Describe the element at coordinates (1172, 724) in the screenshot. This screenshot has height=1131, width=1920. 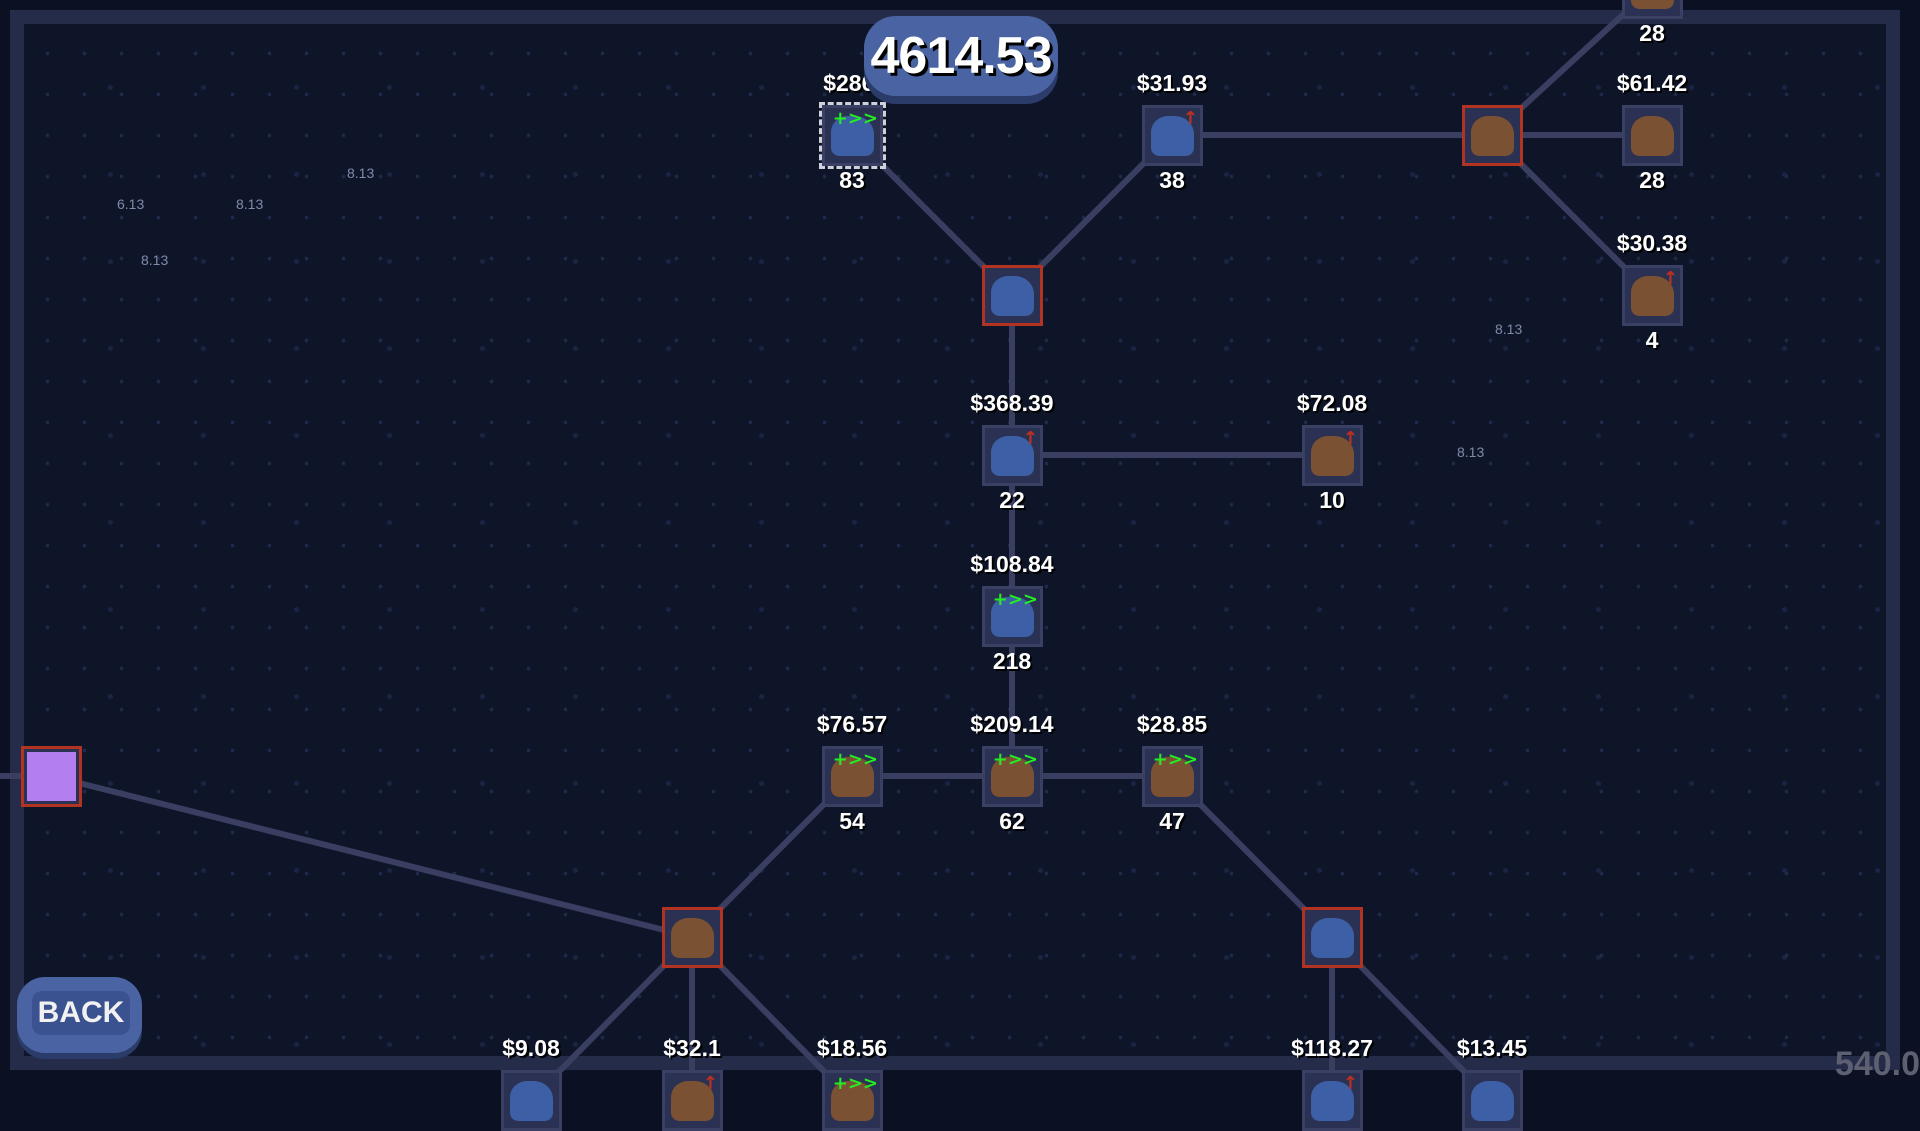
I see `node-price: $28.85` at that location.